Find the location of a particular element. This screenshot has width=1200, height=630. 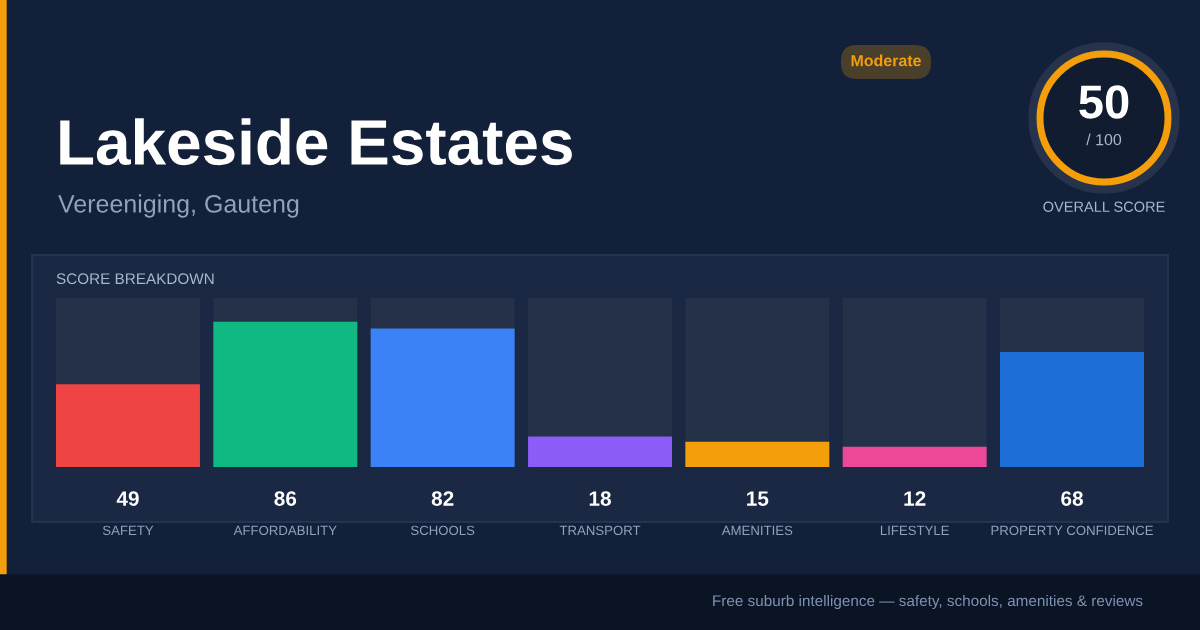

data-label: 86 is located at coordinates (285, 498).